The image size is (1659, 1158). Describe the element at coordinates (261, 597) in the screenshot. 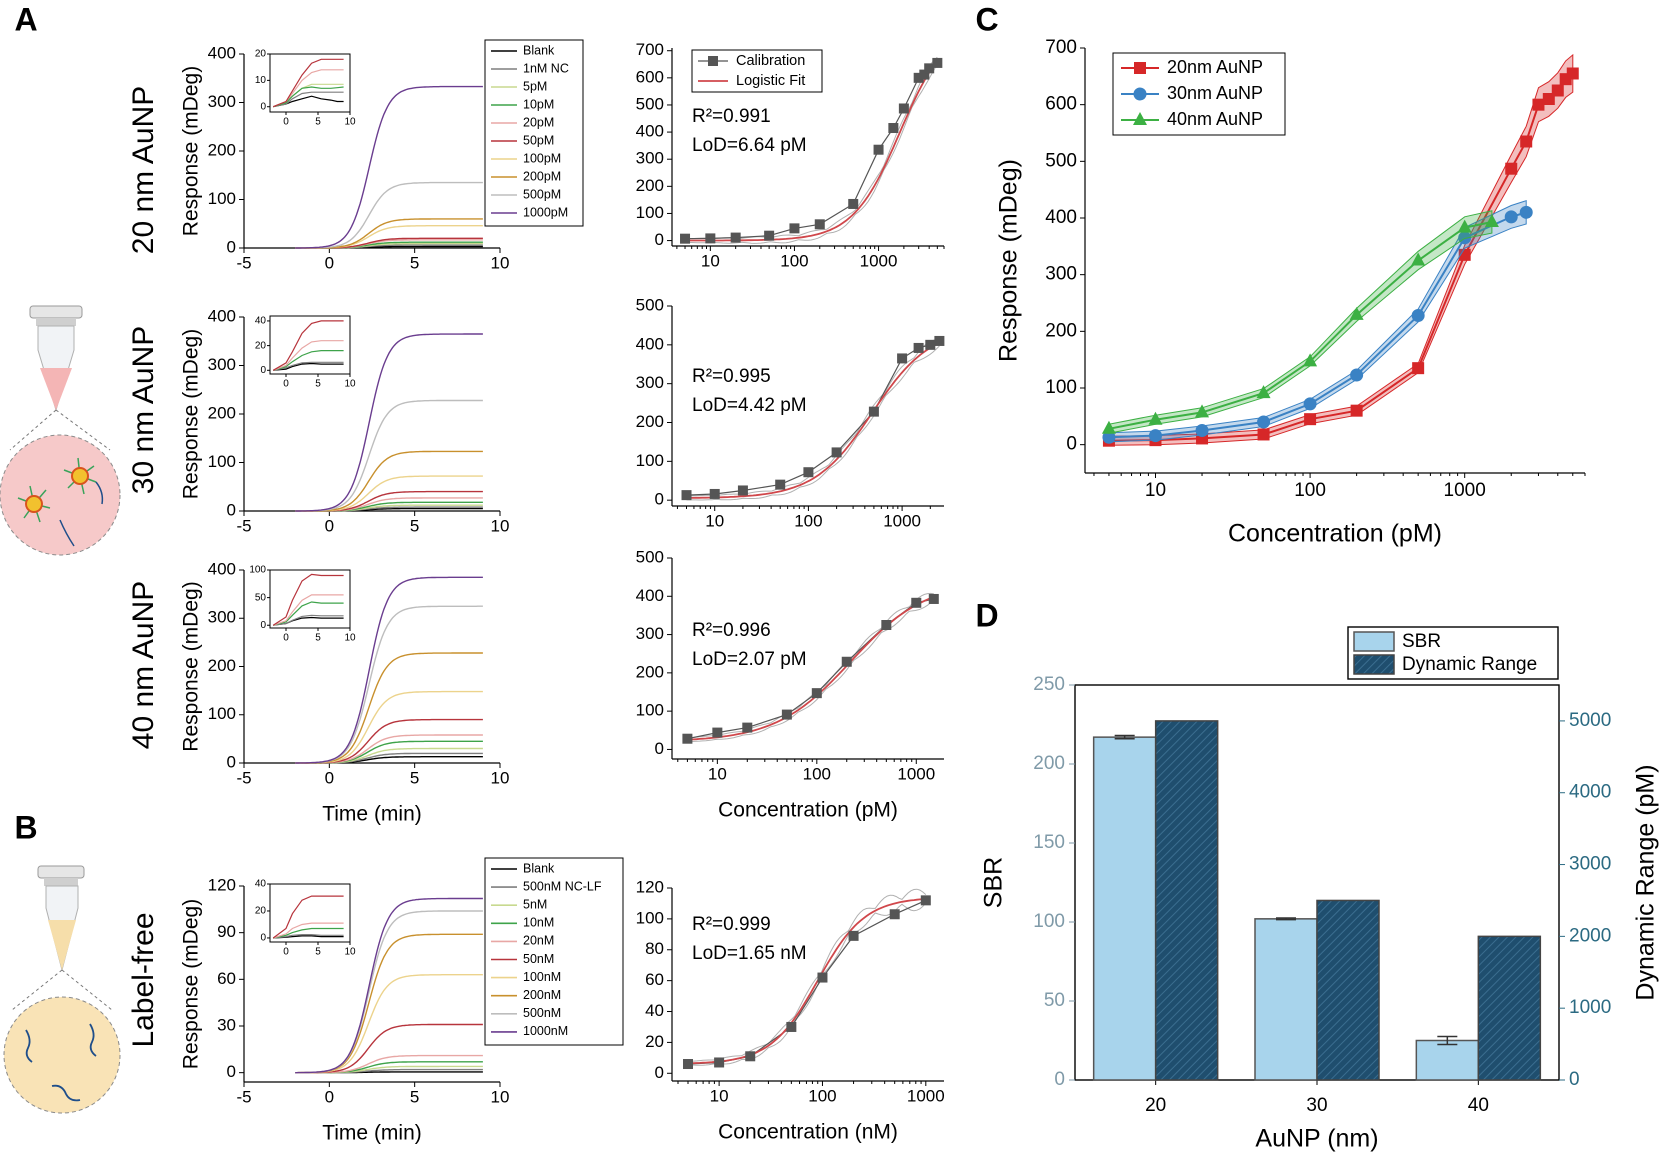

I see `inset-y-tick-label: 50` at that location.